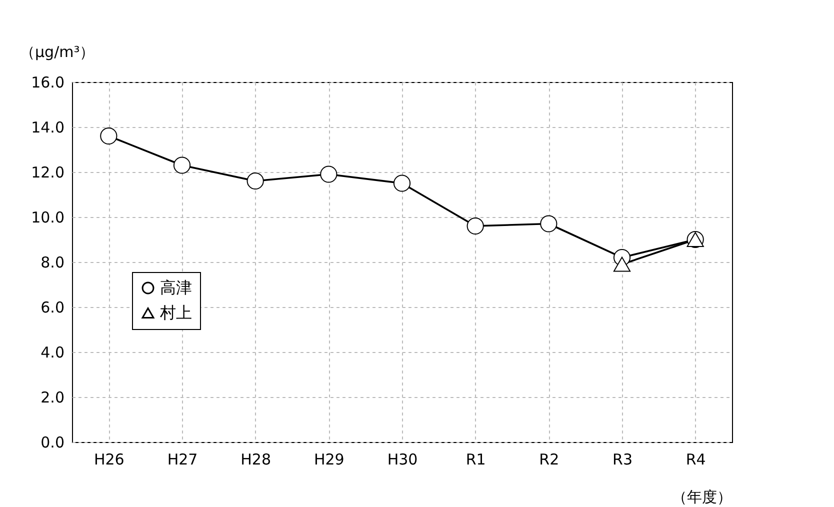 Image resolution: width=834 pixels, height=507 pixels. Describe the element at coordinates (696, 459) in the screenshot. I see `x-tick-label: R4` at that location.